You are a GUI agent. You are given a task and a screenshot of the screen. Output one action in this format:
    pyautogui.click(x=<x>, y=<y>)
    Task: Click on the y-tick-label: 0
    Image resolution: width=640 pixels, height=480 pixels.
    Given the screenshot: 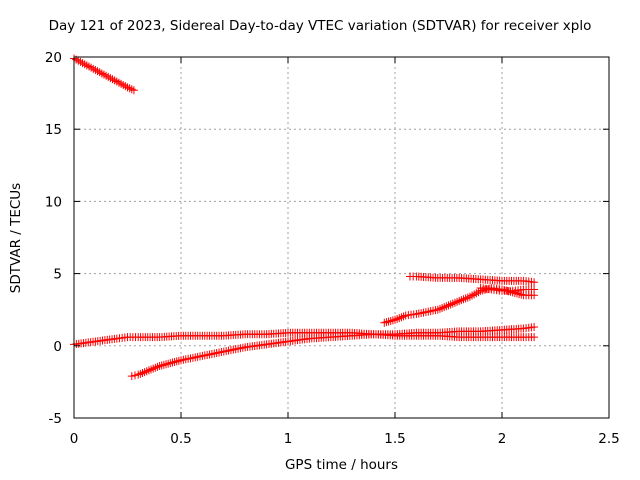 What is the action you would take?
    pyautogui.click(x=57, y=347)
    